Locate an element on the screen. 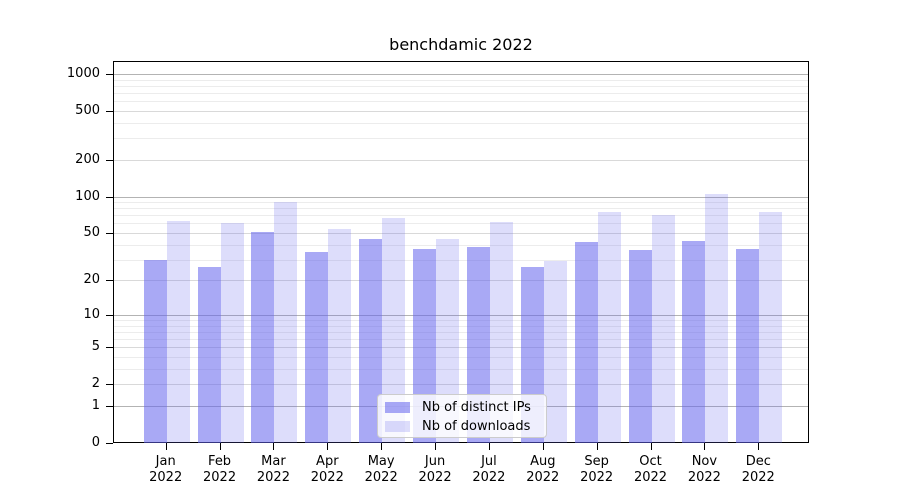  x-tick-label: Sep 2022 is located at coordinates (597, 469).